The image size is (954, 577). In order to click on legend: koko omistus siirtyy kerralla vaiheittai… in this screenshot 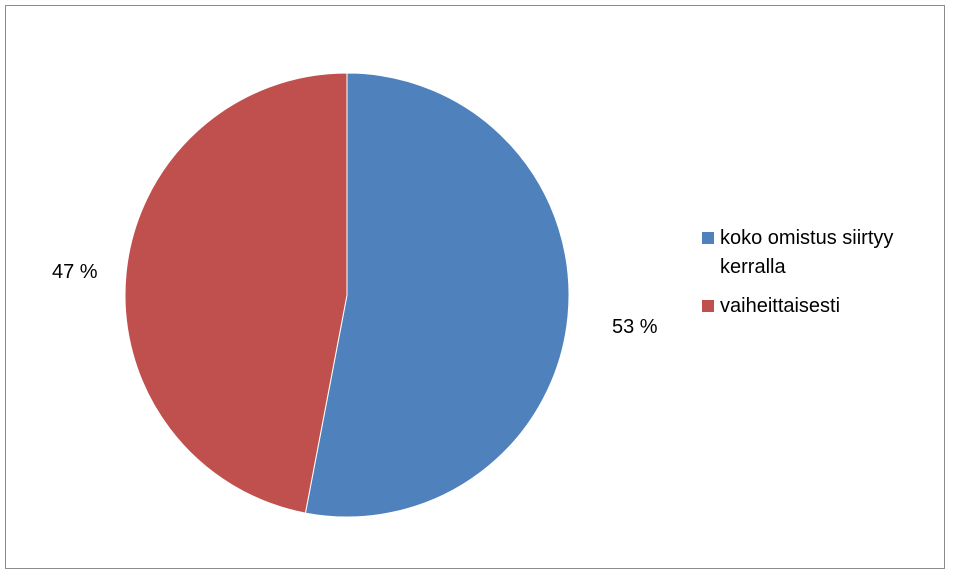, I will do `click(822, 277)`.